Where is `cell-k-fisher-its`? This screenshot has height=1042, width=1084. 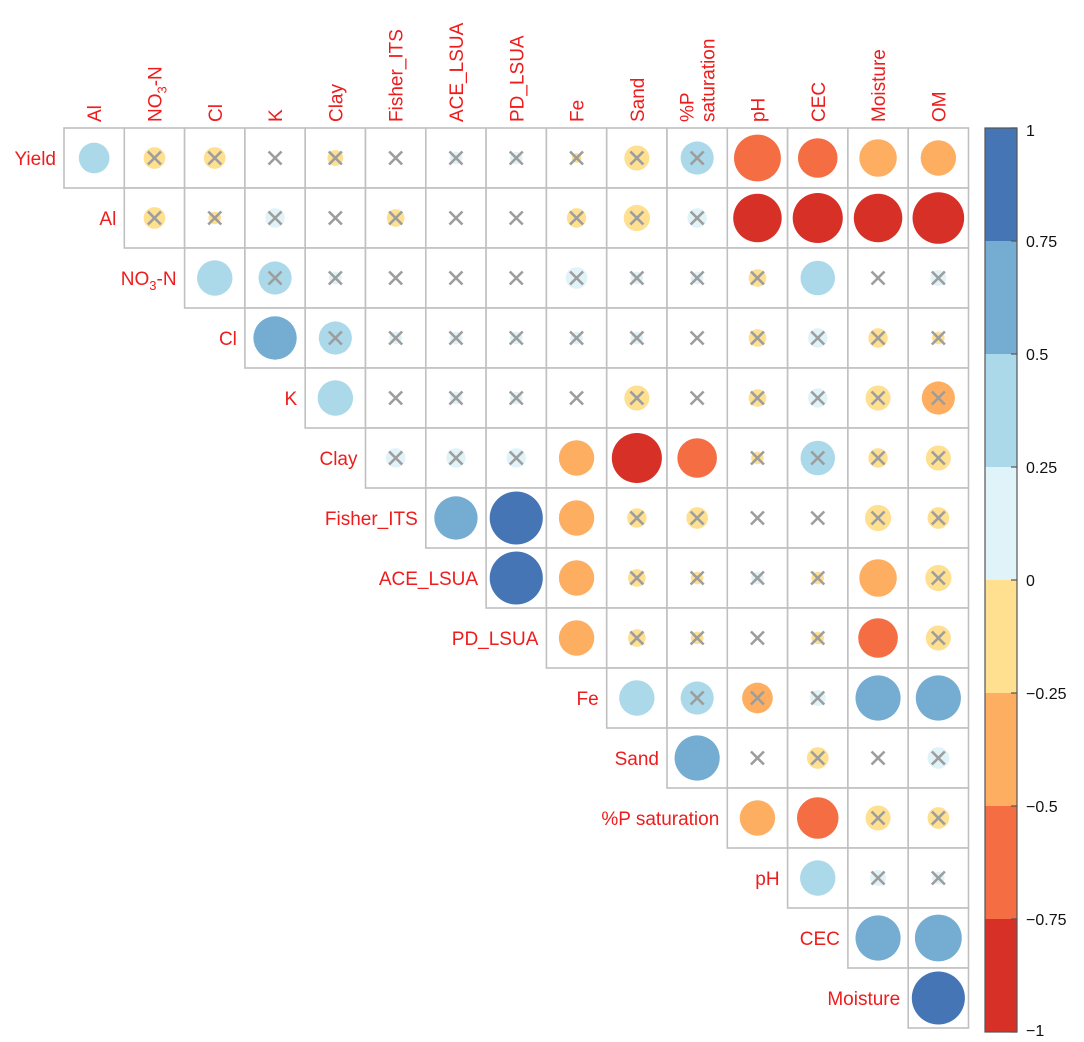 cell-k-fisher-its is located at coordinates (395, 398).